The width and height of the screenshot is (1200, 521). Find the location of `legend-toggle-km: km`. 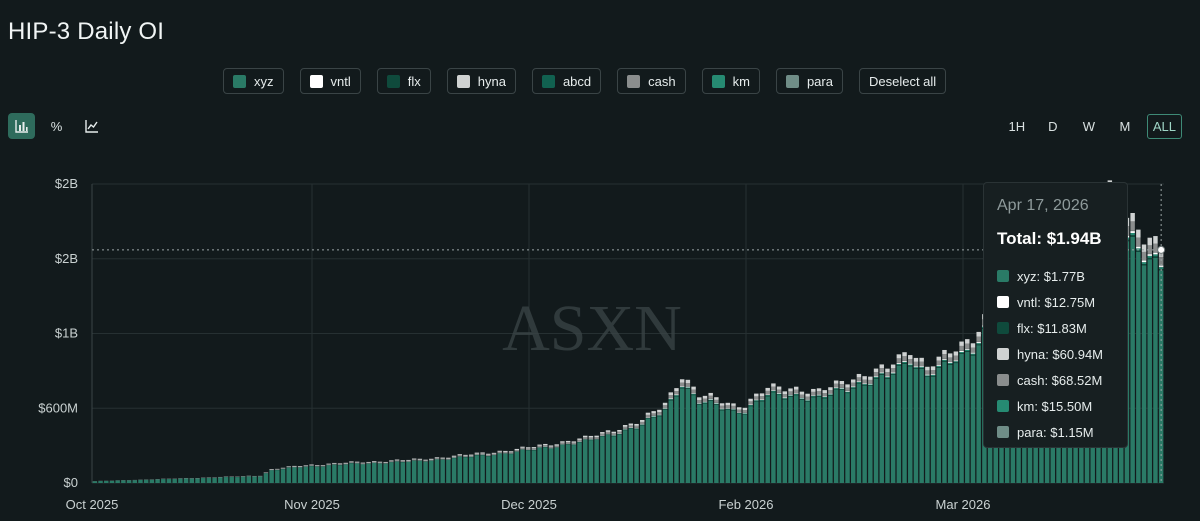

legend-toggle-km: km is located at coordinates (730, 81).